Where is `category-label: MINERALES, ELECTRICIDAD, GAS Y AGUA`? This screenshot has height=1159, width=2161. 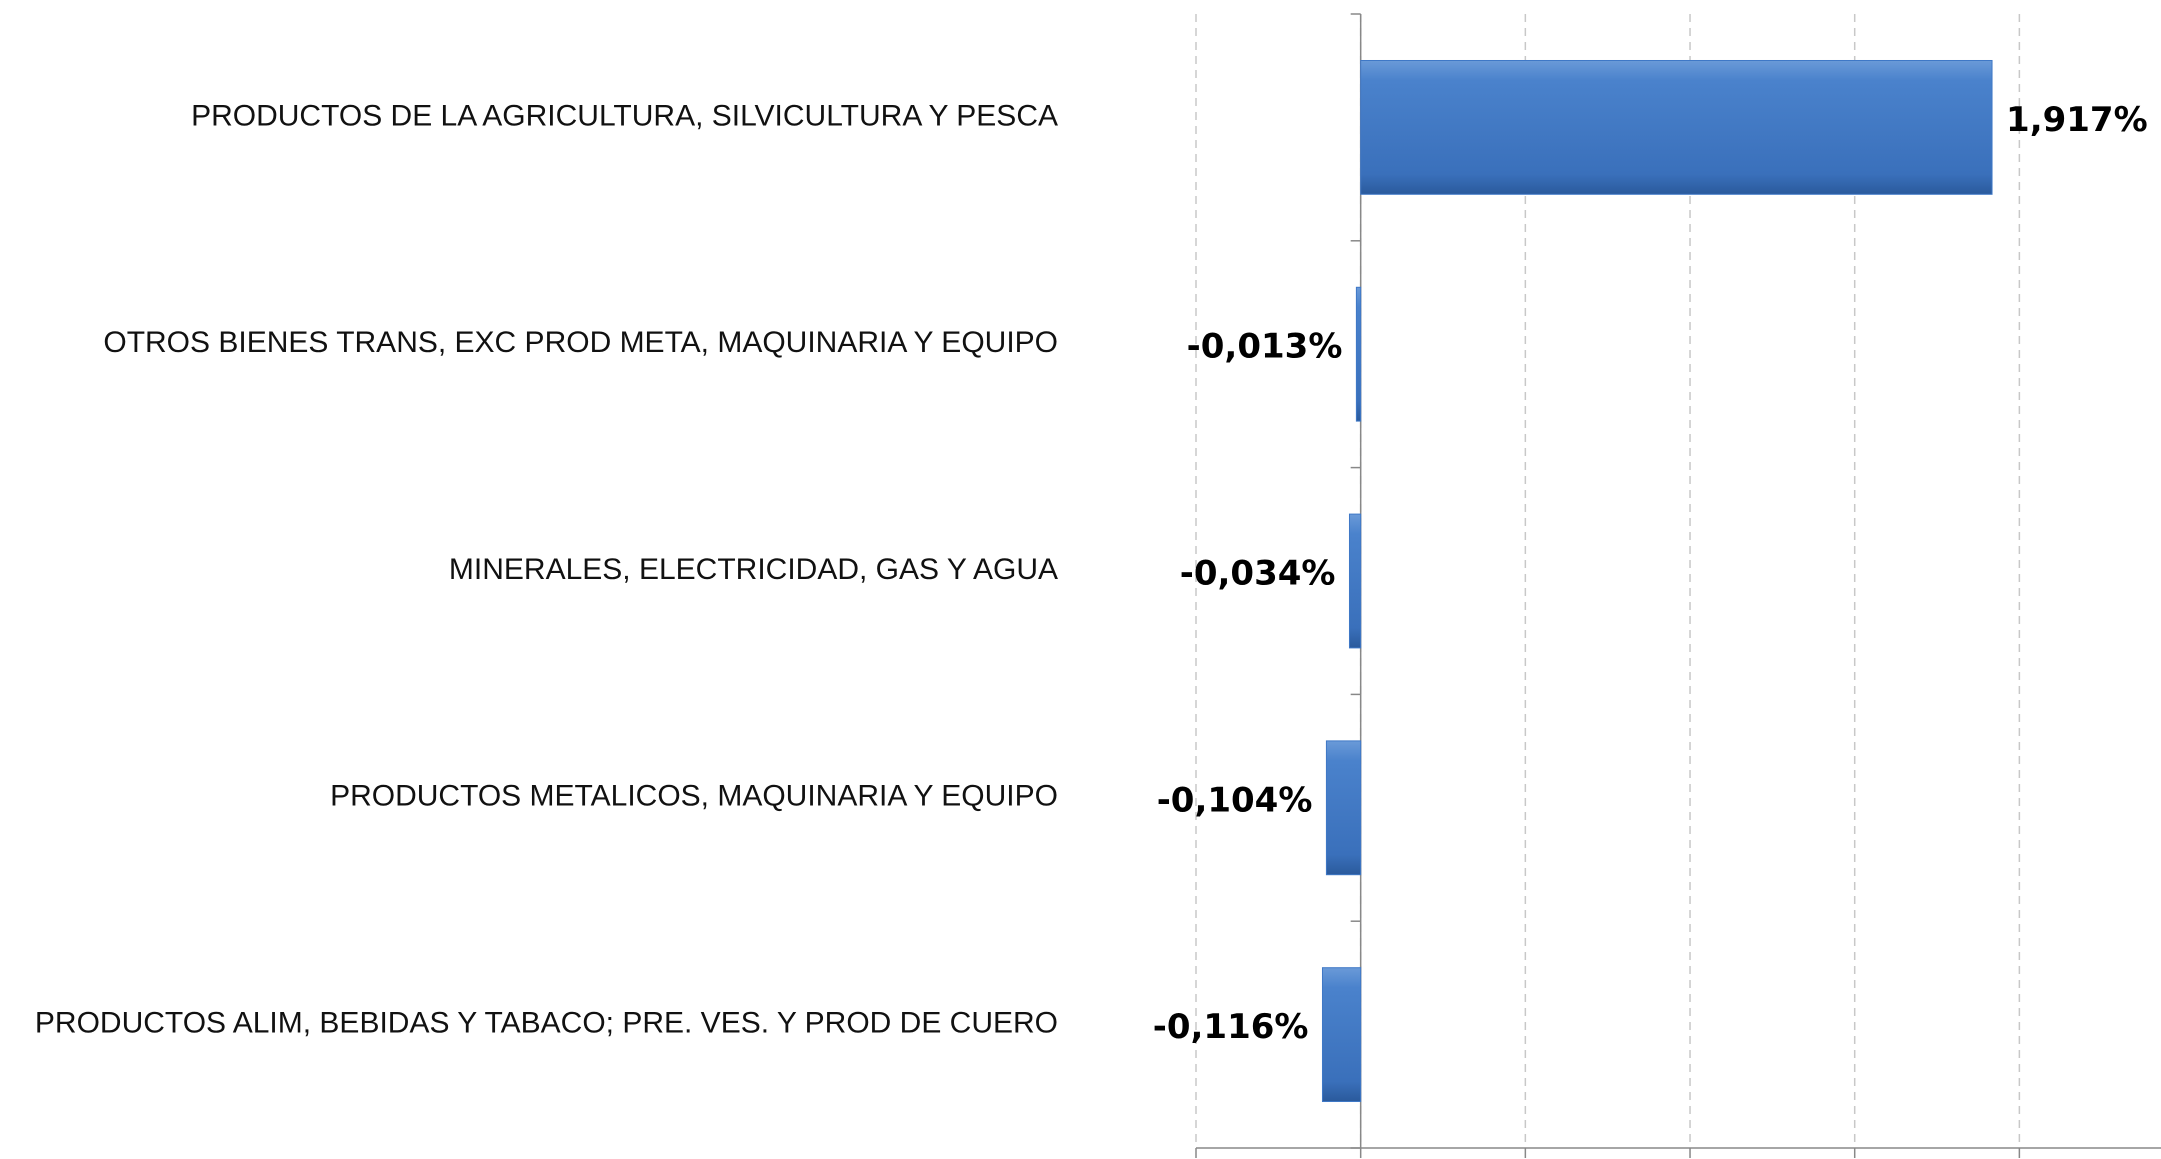
category-label: MINERALES, ELECTRICIDAD, GAS Y AGUA is located at coordinates (753, 569).